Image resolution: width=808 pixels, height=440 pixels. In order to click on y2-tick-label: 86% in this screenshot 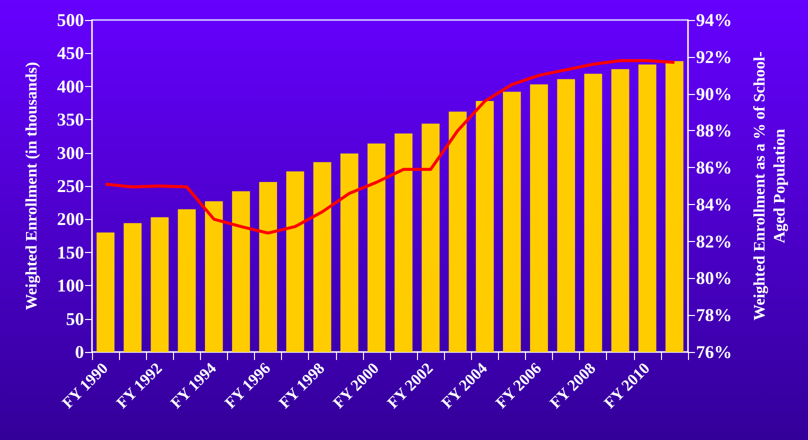, I will do `click(714, 168)`.